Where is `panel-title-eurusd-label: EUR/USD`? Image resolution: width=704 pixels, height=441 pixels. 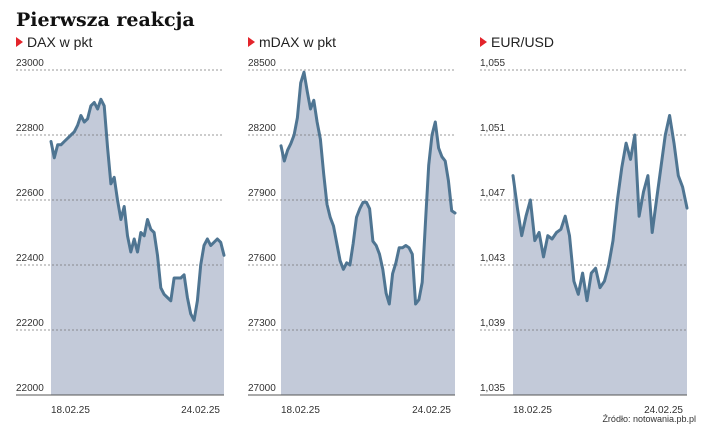
panel-title-eurusd-label: EUR/USD is located at coordinates (523, 42).